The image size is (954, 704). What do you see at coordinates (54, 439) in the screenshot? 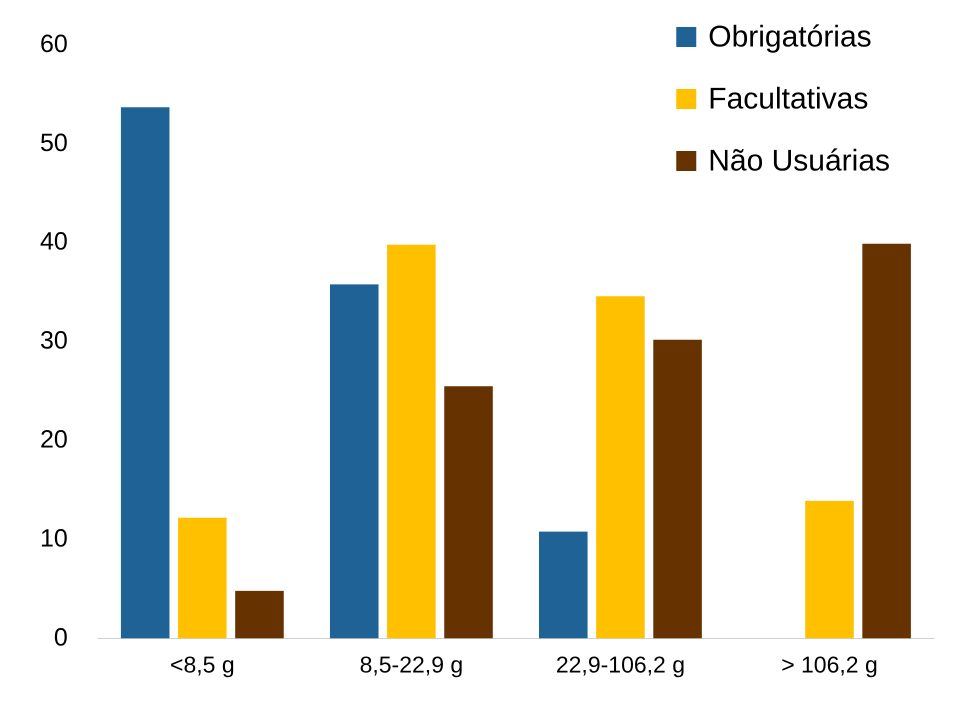
I see `y-tick-label: 20` at bounding box center [54, 439].